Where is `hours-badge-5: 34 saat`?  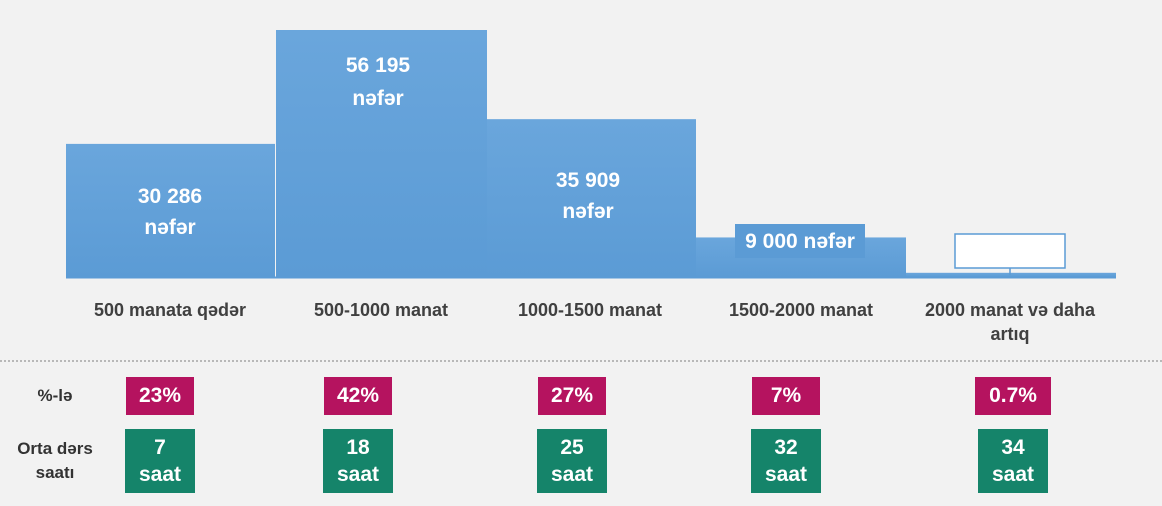 hours-badge-5: 34 saat is located at coordinates (1013, 461).